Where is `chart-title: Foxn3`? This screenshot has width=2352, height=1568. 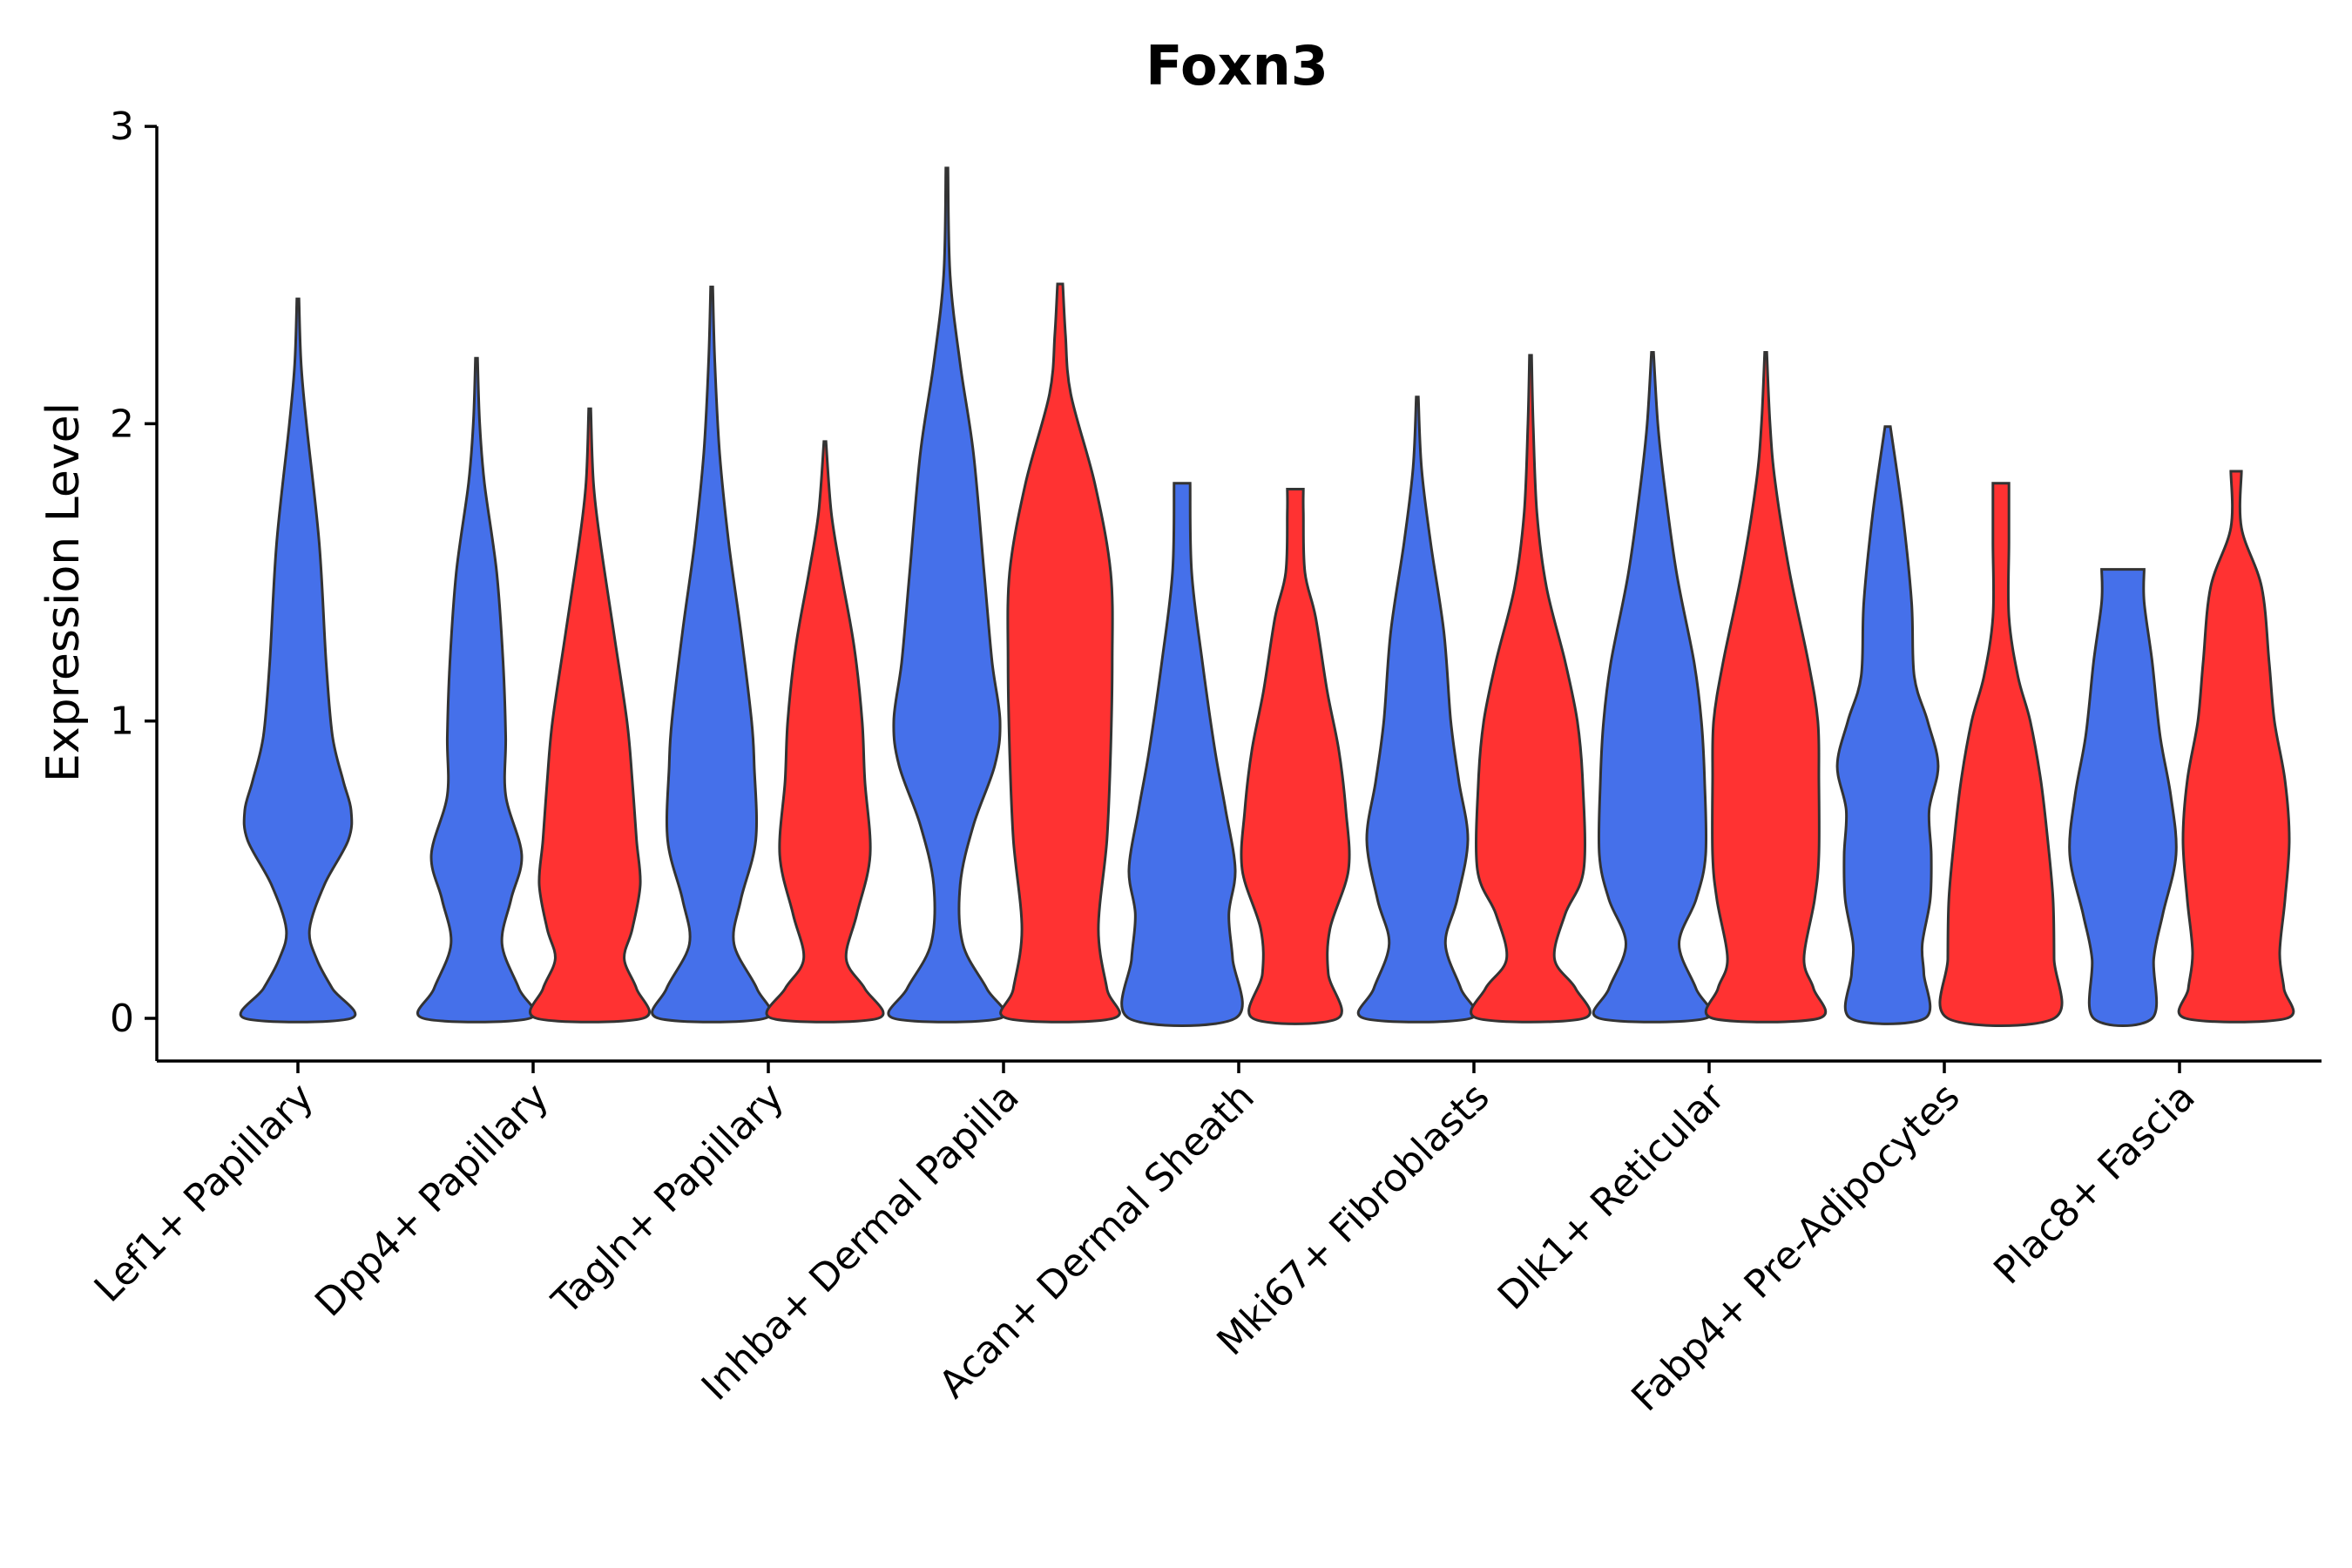 chart-title: Foxn3 is located at coordinates (1237, 66).